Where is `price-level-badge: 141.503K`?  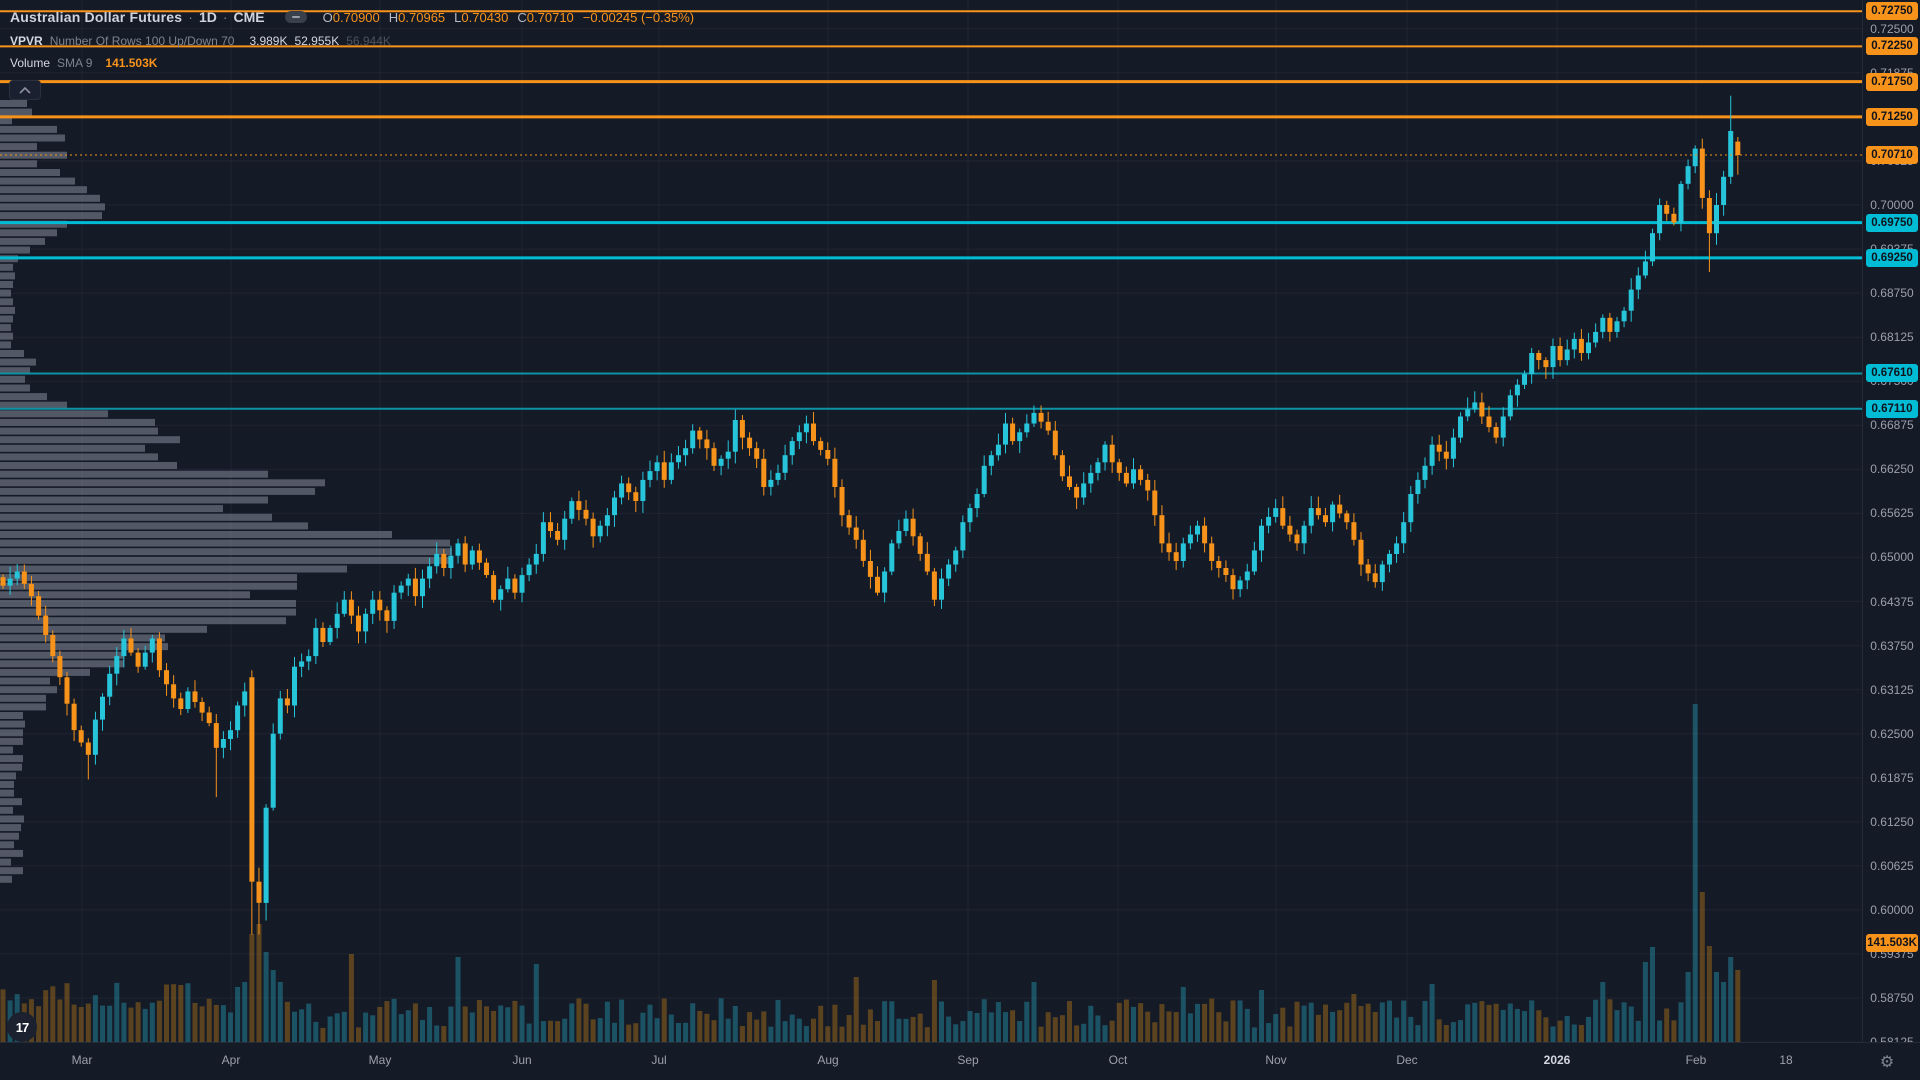 price-level-badge: 141.503K is located at coordinates (1892, 943).